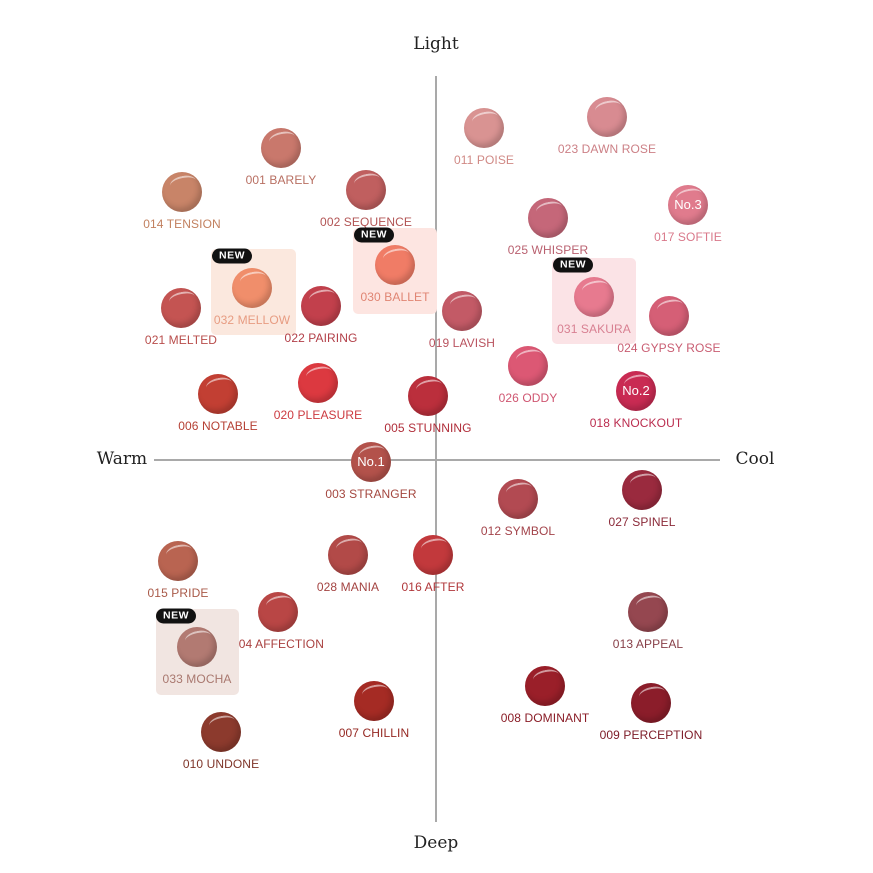 This screenshot has width=873, height=873. What do you see at coordinates (651, 735) in the screenshot?
I see `shade-label: 009 PERCEPTION` at bounding box center [651, 735].